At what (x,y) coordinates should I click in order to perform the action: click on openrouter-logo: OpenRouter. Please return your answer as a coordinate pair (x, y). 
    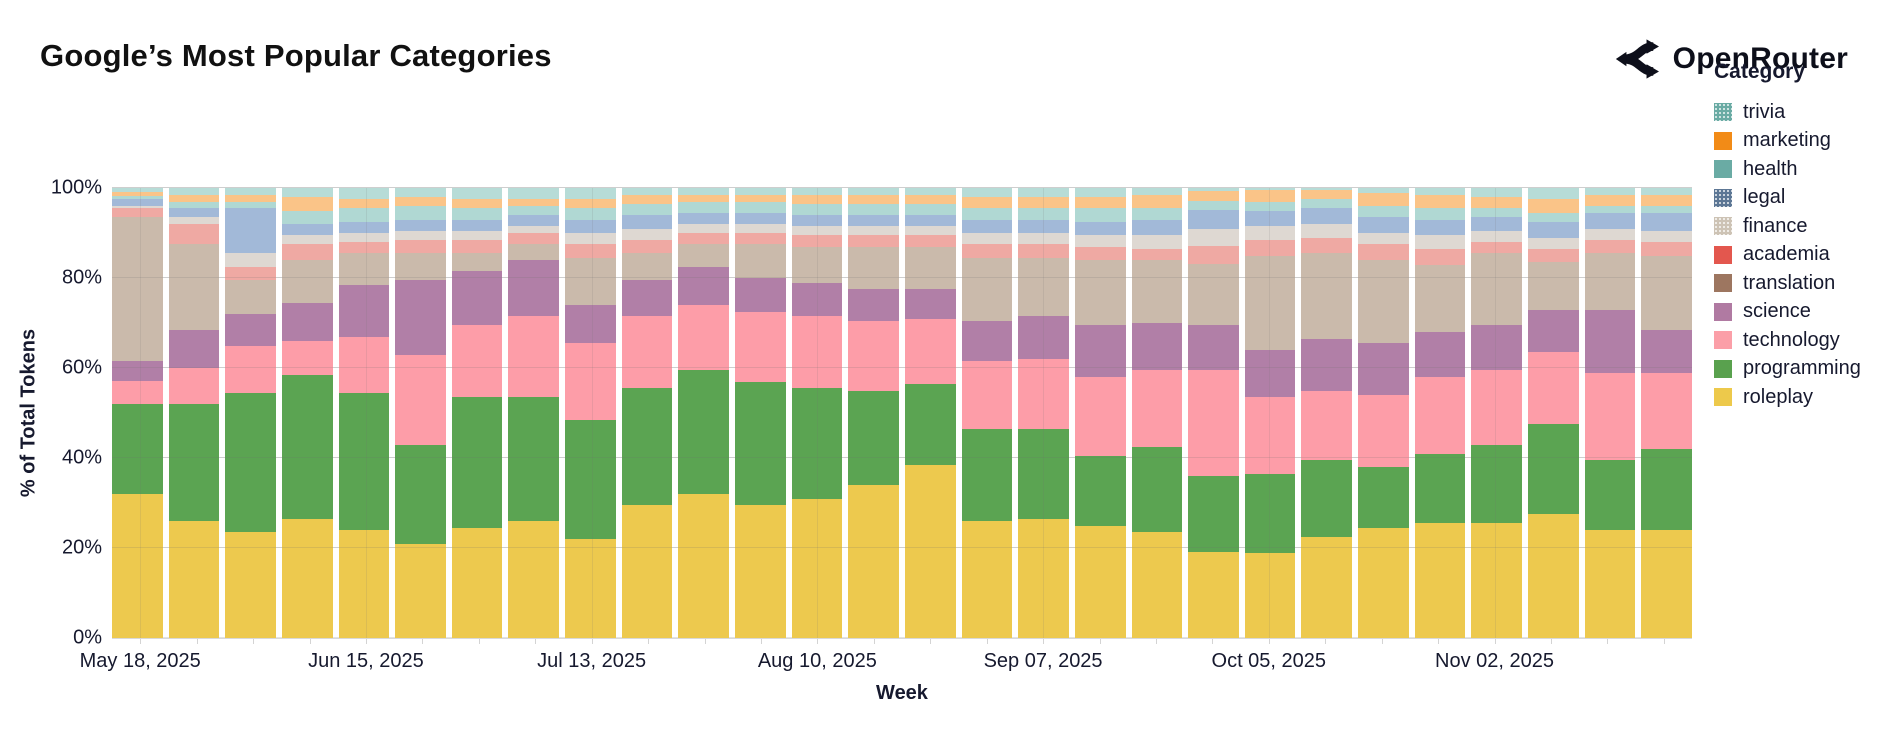
    Looking at the image, I should click on (1730, 59).